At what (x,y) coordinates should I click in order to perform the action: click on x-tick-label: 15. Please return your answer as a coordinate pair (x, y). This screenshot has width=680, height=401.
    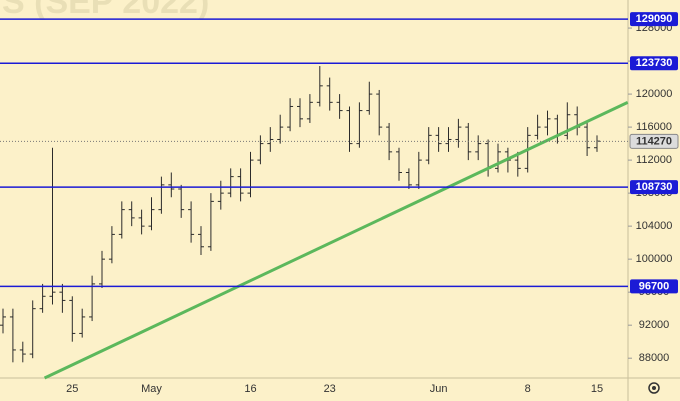
    Looking at the image, I should click on (597, 389).